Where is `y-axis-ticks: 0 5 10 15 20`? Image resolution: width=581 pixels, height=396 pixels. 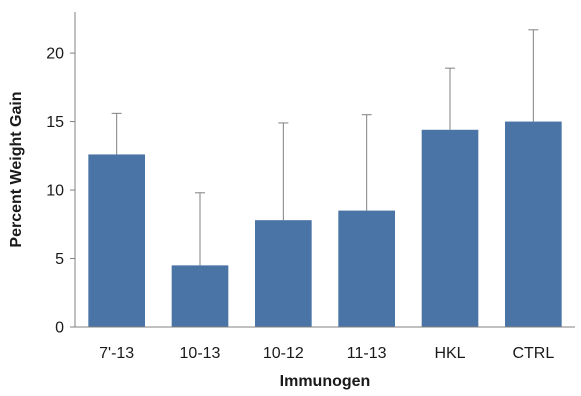 y-axis-ticks: 0 5 10 15 20 is located at coordinates (60, 191).